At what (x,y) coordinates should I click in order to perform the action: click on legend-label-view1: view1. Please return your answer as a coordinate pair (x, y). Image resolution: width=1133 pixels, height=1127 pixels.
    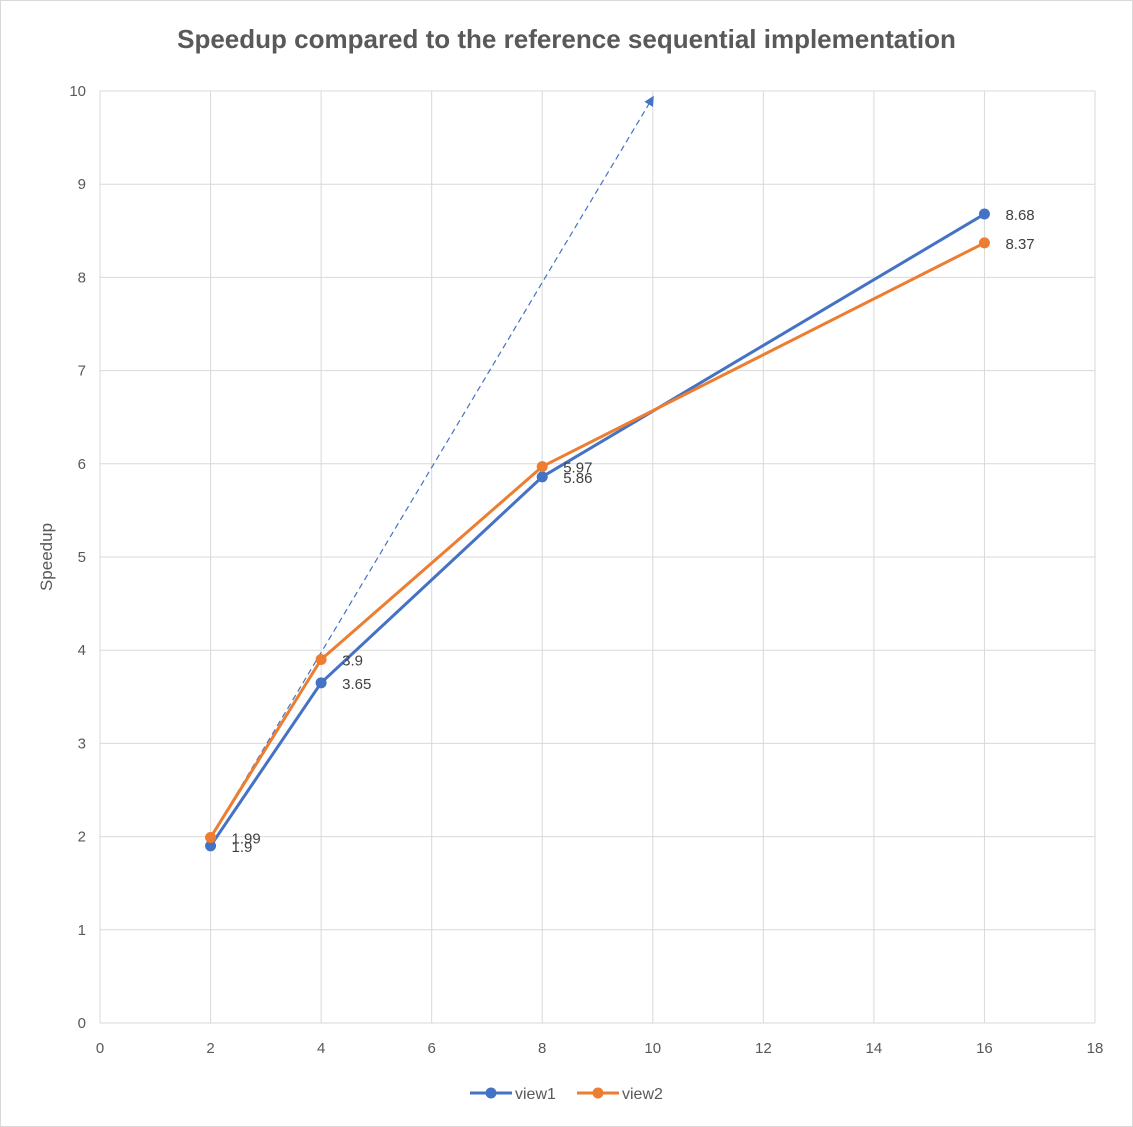
    Looking at the image, I should click on (535, 1094).